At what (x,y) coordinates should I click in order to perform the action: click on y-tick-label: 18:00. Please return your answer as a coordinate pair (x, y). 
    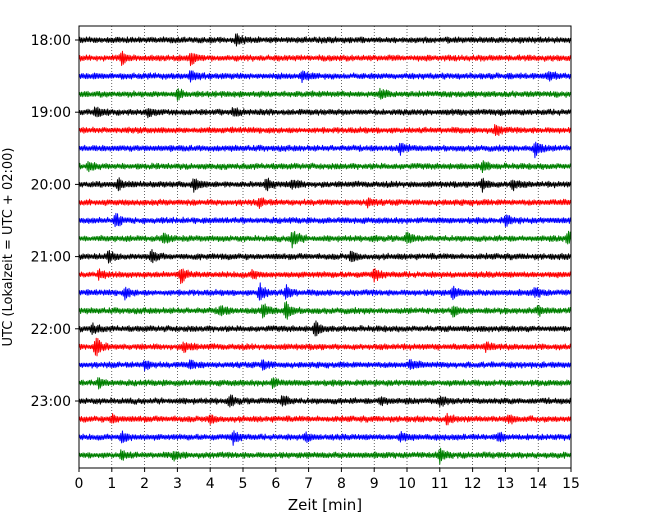
    Looking at the image, I should click on (51, 41).